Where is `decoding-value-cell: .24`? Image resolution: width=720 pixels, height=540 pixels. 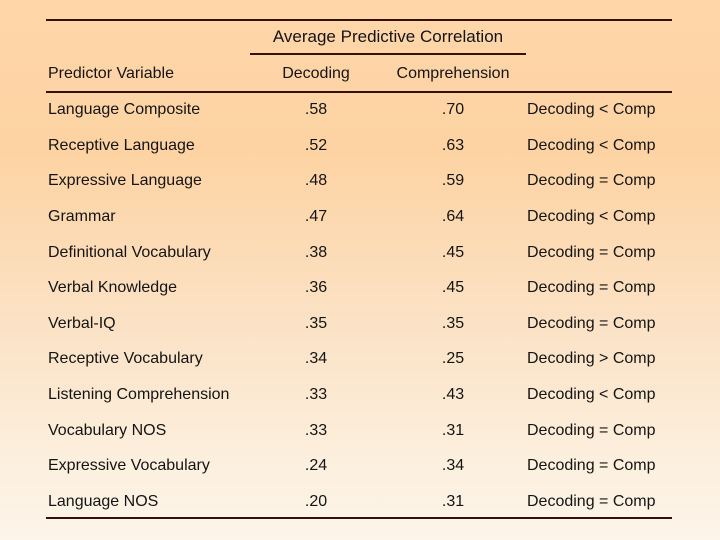
decoding-value-cell: .24 is located at coordinates (316, 466).